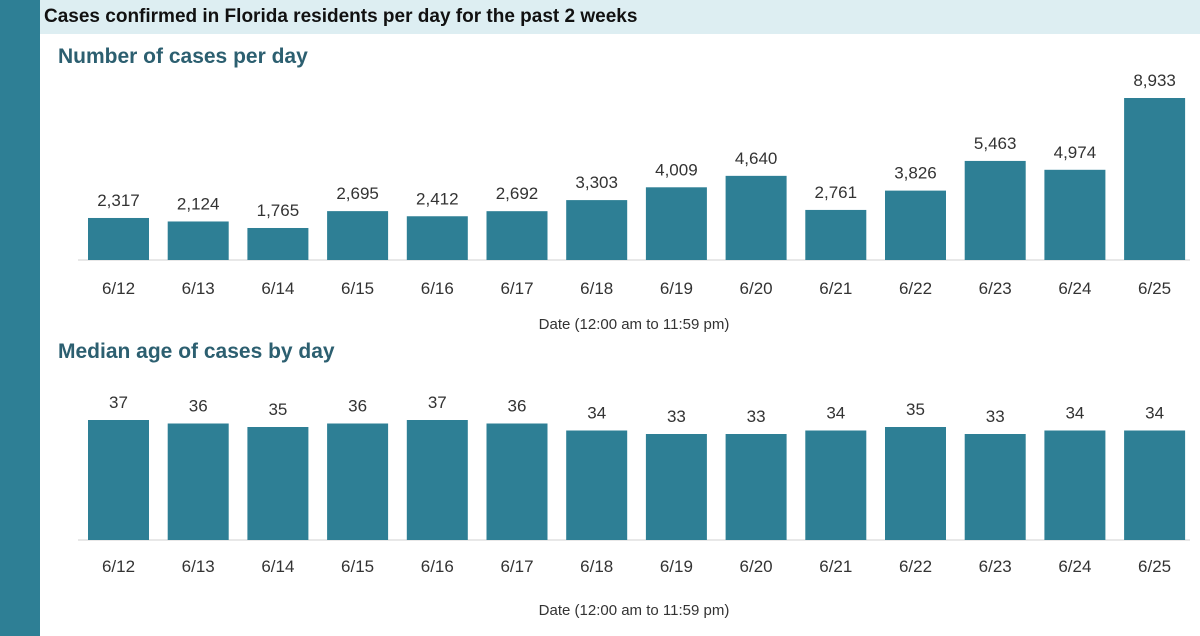 This screenshot has height=636, width=1200. What do you see at coordinates (357, 288) in the screenshot?
I see `cases-x-tick-label: 6/15` at bounding box center [357, 288].